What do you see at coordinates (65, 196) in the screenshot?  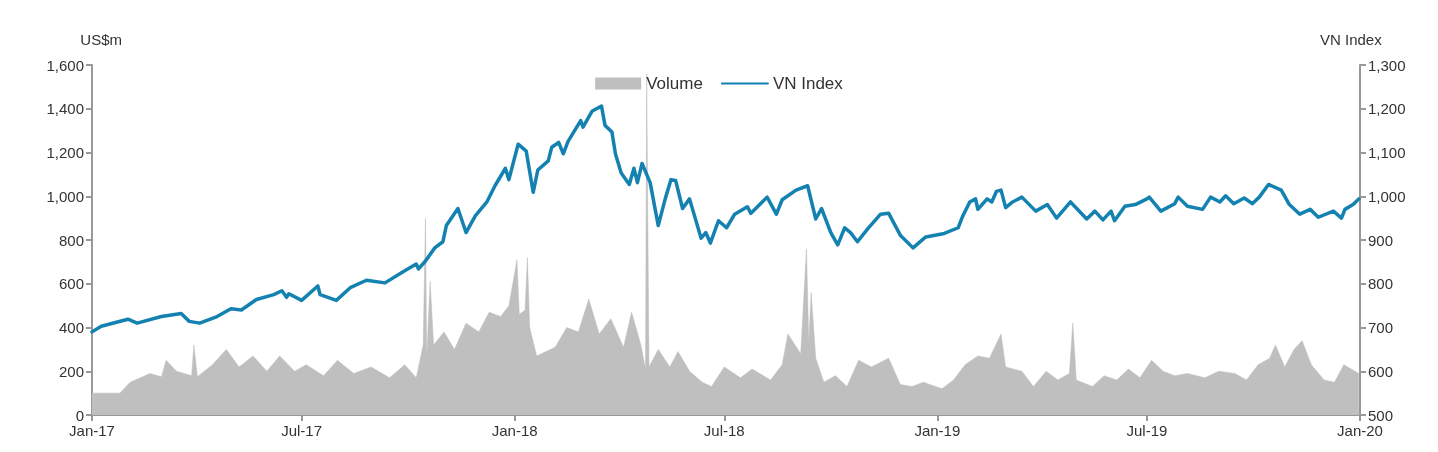 I see `y-tick-label: 1,000` at bounding box center [65, 196].